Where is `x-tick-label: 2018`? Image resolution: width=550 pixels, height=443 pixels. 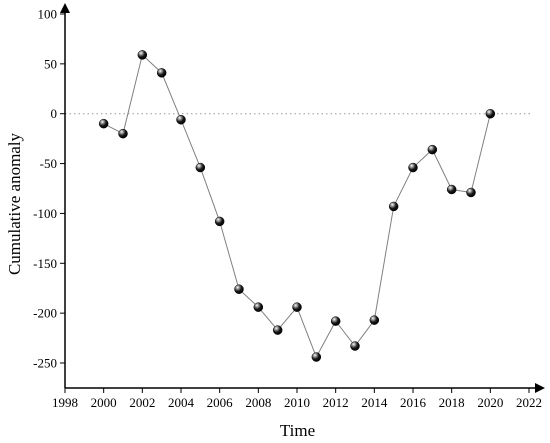
x-tick-label: 2018 is located at coordinates (452, 402).